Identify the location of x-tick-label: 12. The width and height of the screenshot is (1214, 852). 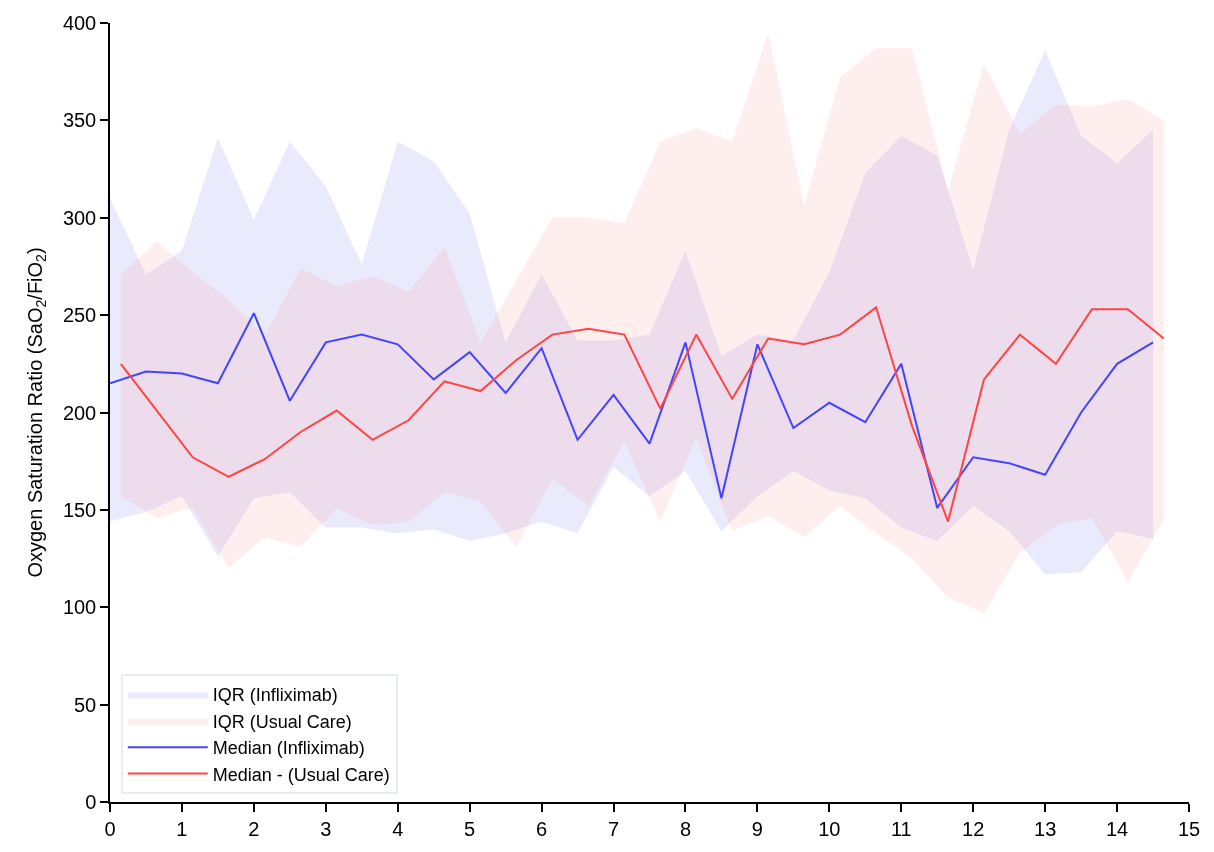
(973, 828).